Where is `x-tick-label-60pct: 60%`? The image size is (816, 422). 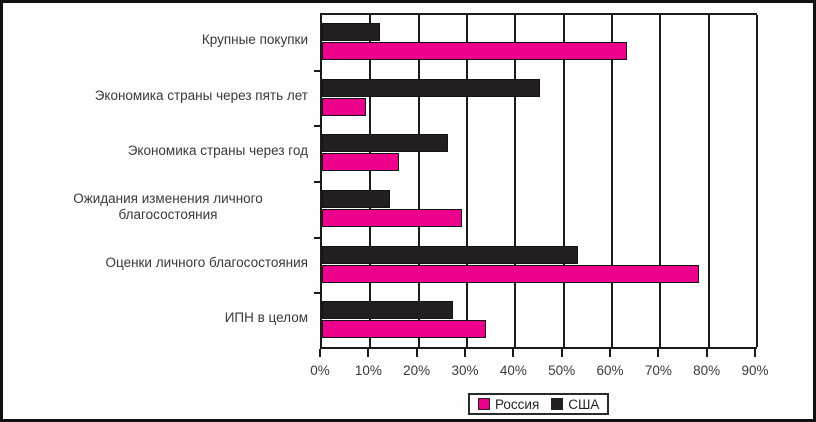
x-tick-label-60pct: 60% is located at coordinates (610, 370).